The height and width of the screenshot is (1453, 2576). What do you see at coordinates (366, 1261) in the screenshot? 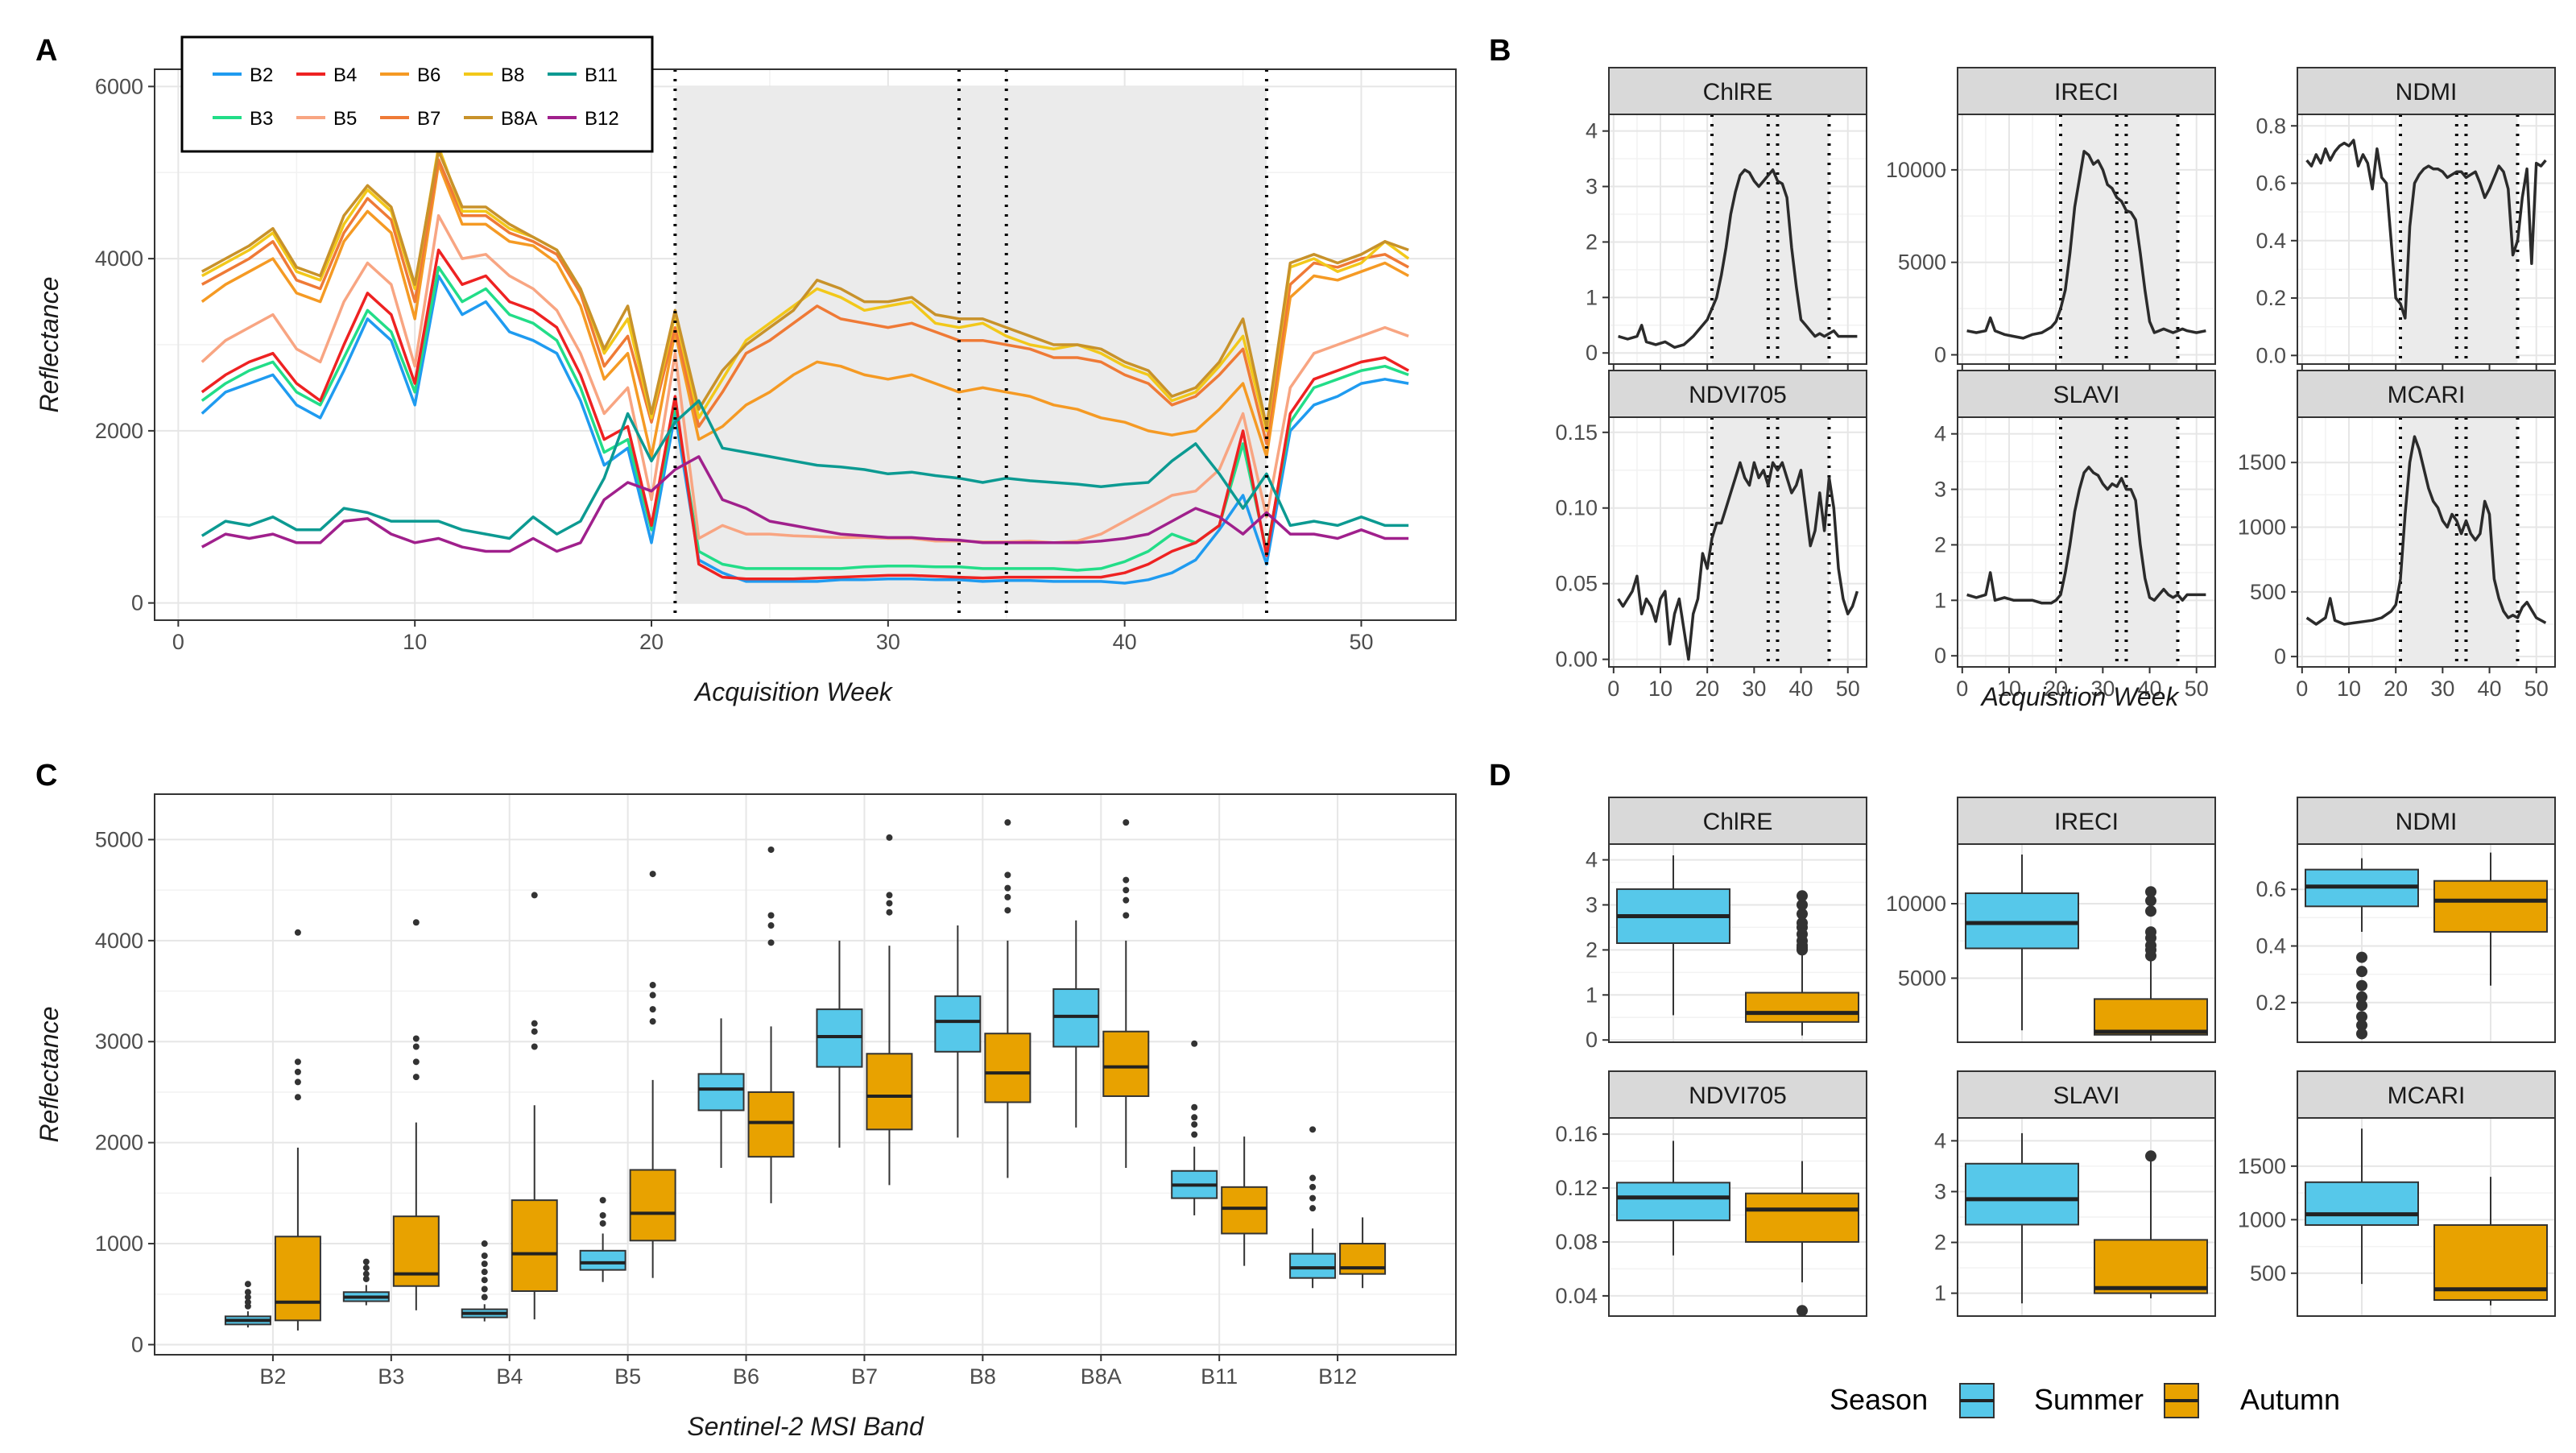
I see `box-summer-b3-outlier` at bounding box center [366, 1261].